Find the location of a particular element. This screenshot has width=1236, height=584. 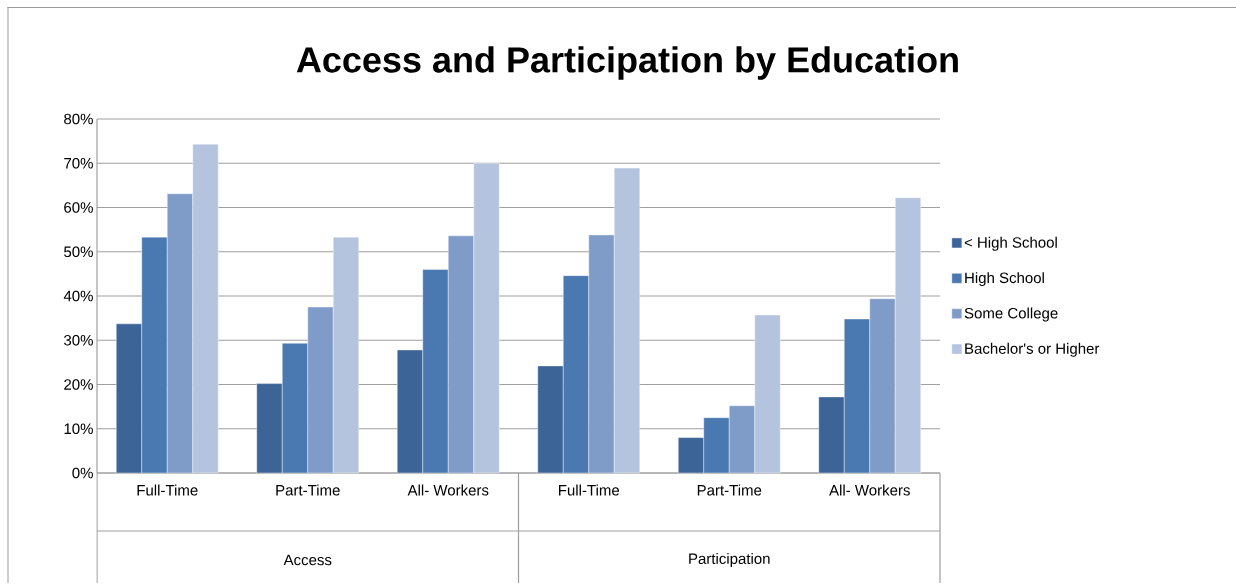

legend-label: < High School is located at coordinates (1010, 243).